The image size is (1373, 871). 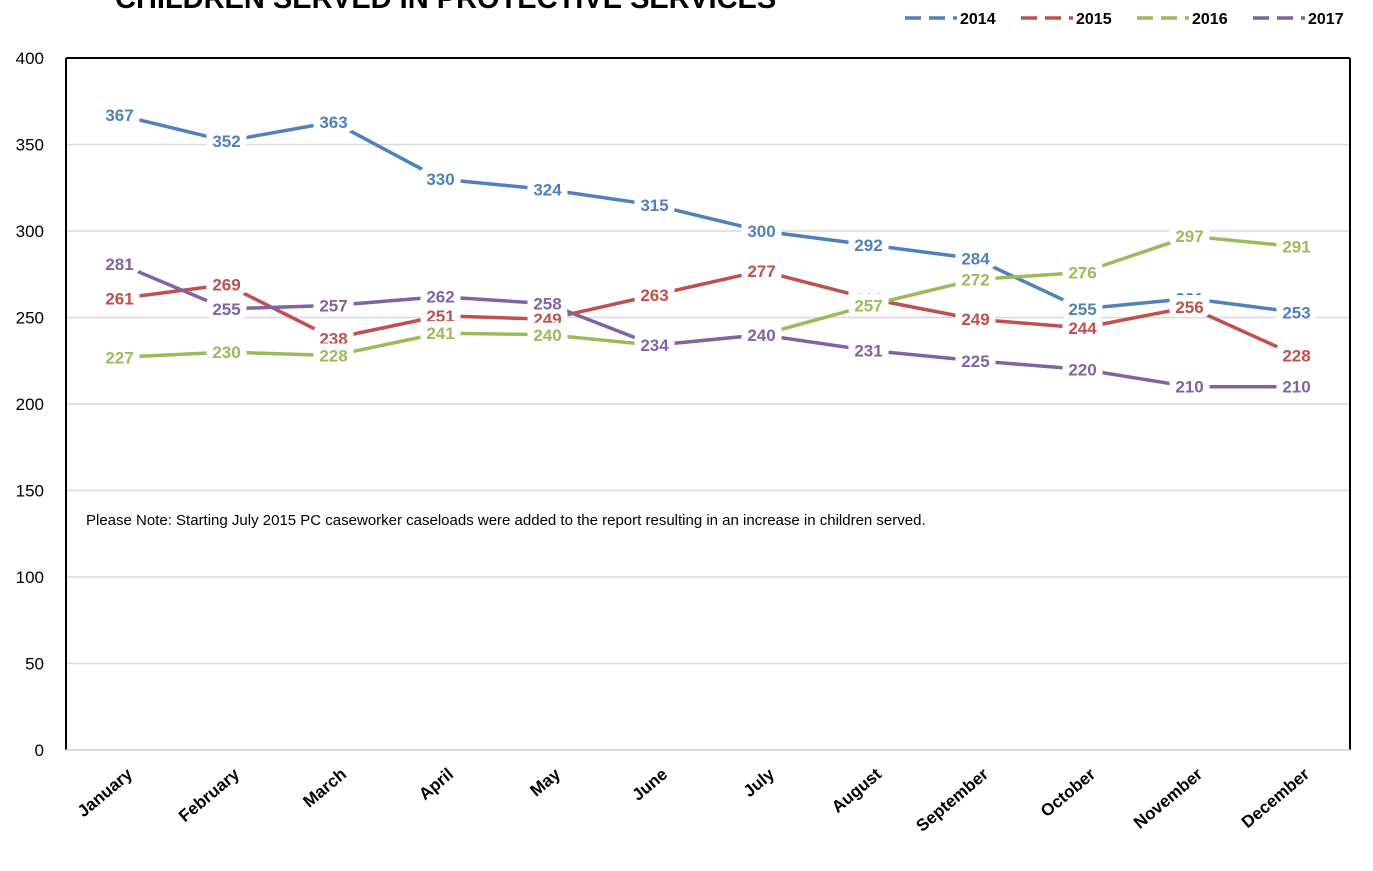 I want to click on y-axis-ticks: 0 50 100 150 200 250 300 350 400, so click(x=30, y=404).